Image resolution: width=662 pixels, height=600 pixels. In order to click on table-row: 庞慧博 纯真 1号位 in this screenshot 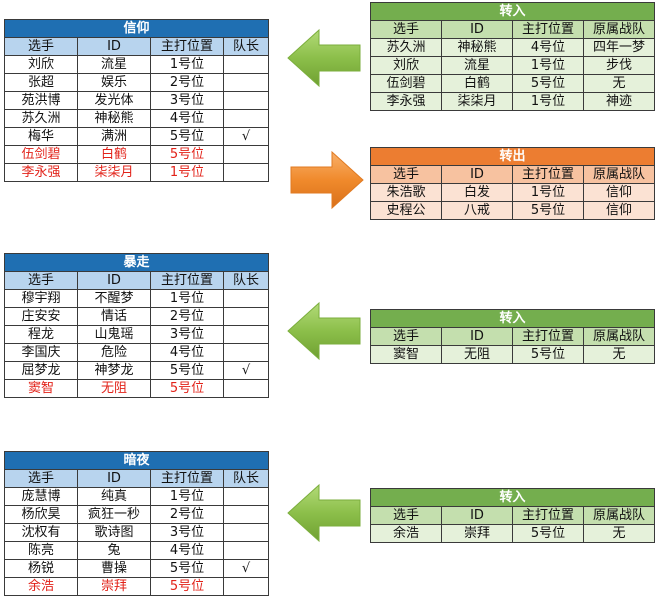, I will do `click(136, 496)`.